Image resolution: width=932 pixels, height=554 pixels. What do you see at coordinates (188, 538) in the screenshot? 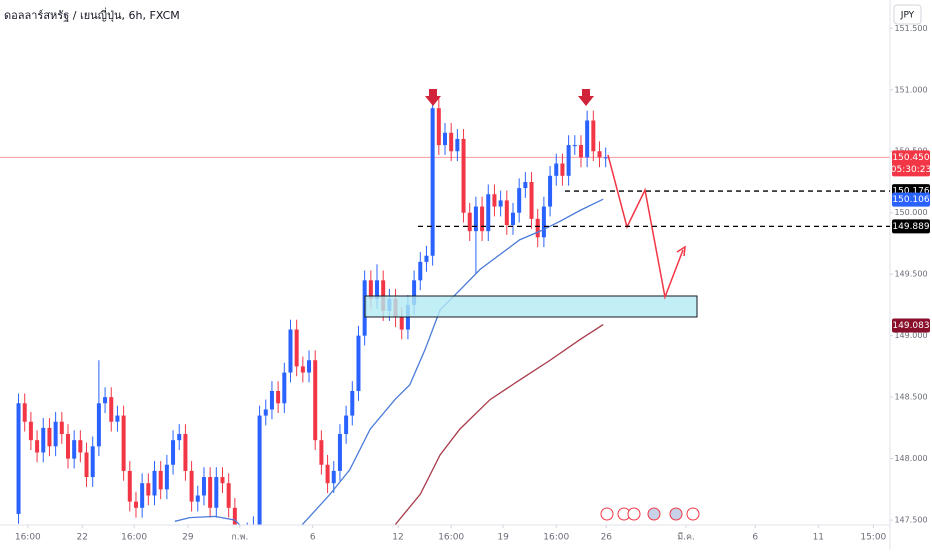
I see `x-tick-label: 29` at bounding box center [188, 538].